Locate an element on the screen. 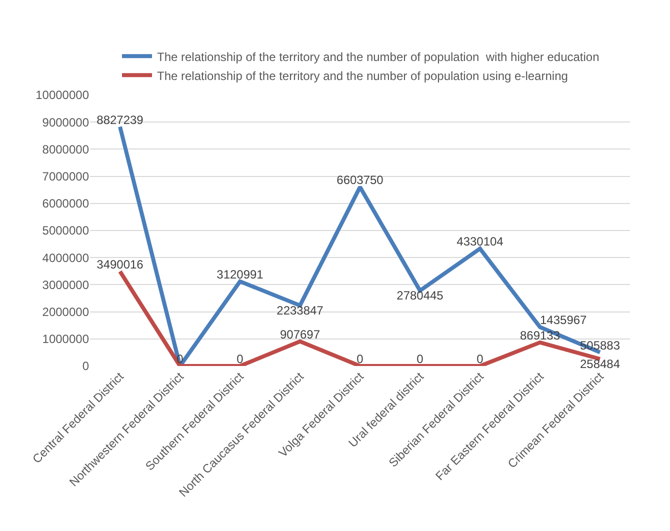  legend-label: The relationship of the territory and the number of population with higher education is located at coordinates (378, 57).